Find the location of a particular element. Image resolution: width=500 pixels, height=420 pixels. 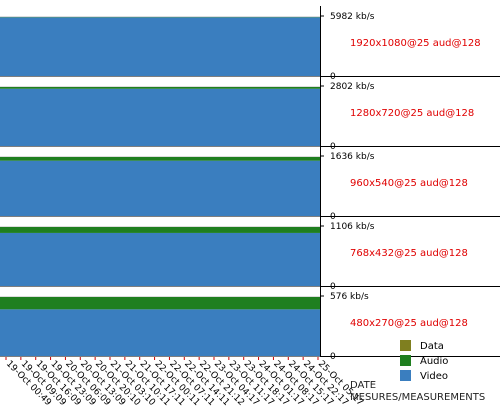

legend-item-audio: Audio is located at coordinates (424, 361).